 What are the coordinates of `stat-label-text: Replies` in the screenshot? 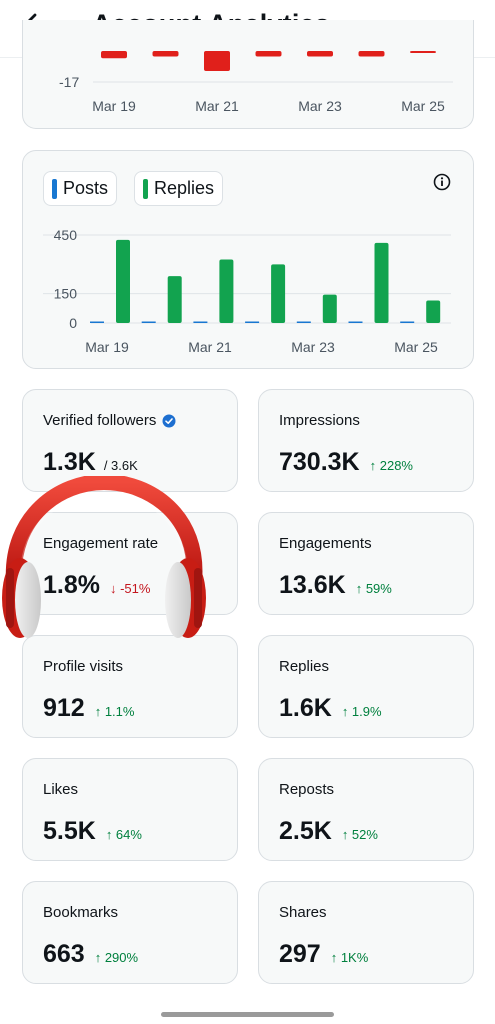 It's located at (304, 666).